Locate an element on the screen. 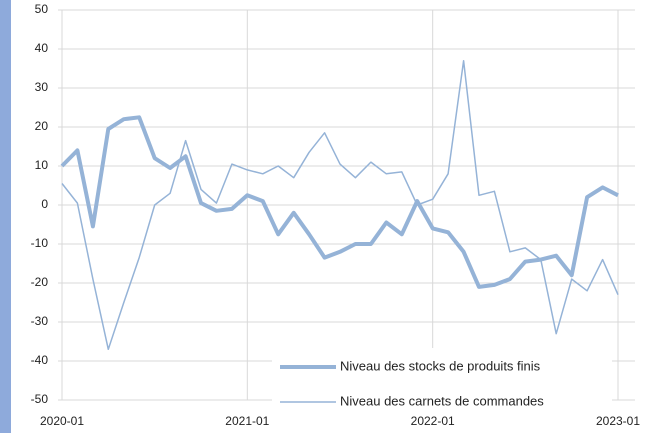 This screenshot has width=665, height=433. y-tick-label: -30 is located at coordinates (40, 321).